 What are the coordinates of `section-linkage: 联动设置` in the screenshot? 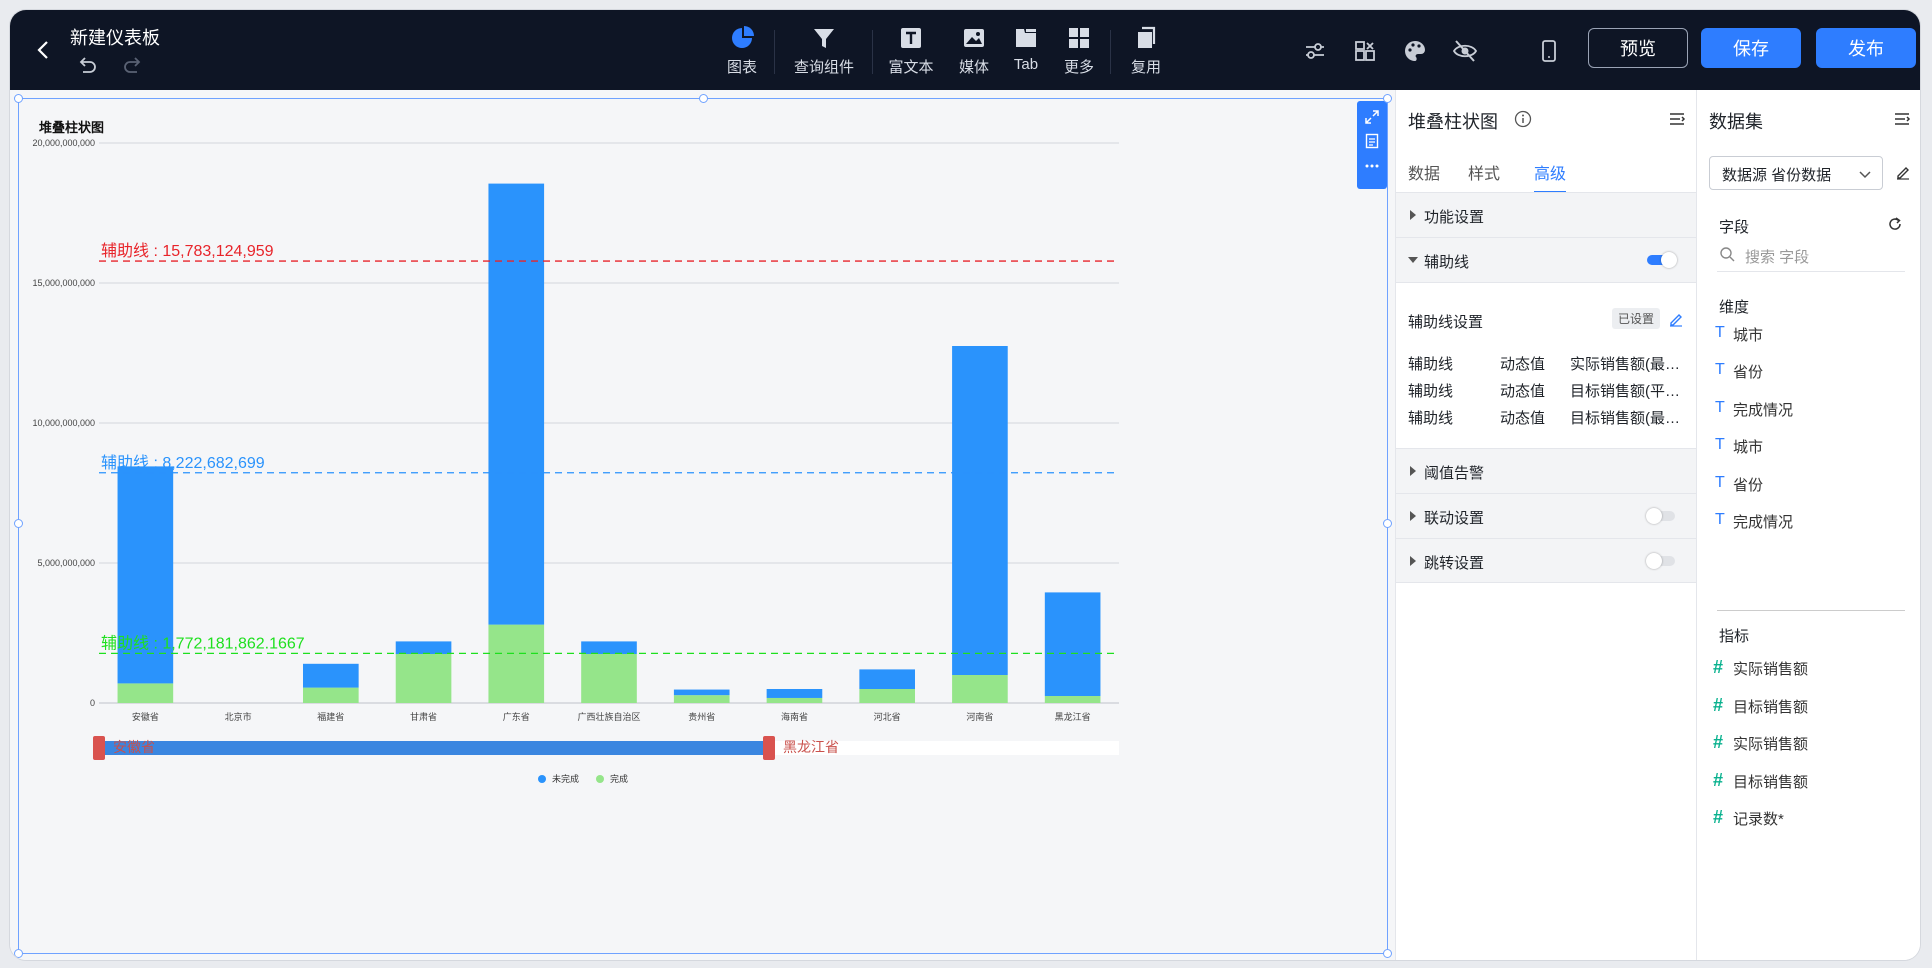 It's located at (1546, 515).